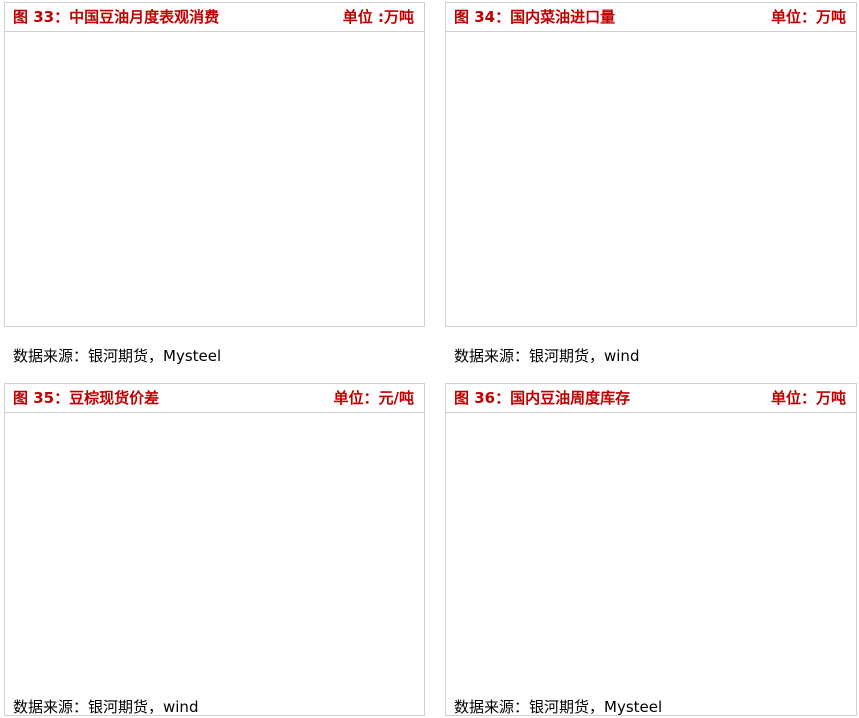 The width and height of the screenshot is (859, 718). What do you see at coordinates (86, 398) in the screenshot?
I see `panel-title: 图 35：豆棕现货价差` at bounding box center [86, 398].